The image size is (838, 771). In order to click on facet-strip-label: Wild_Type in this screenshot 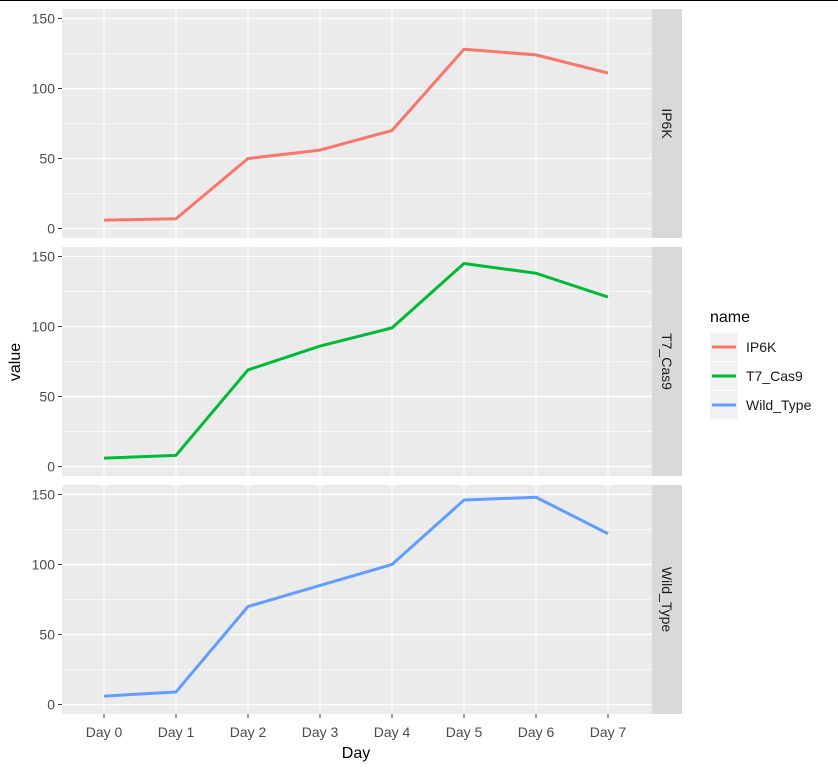, I will do `click(667, 600)`.